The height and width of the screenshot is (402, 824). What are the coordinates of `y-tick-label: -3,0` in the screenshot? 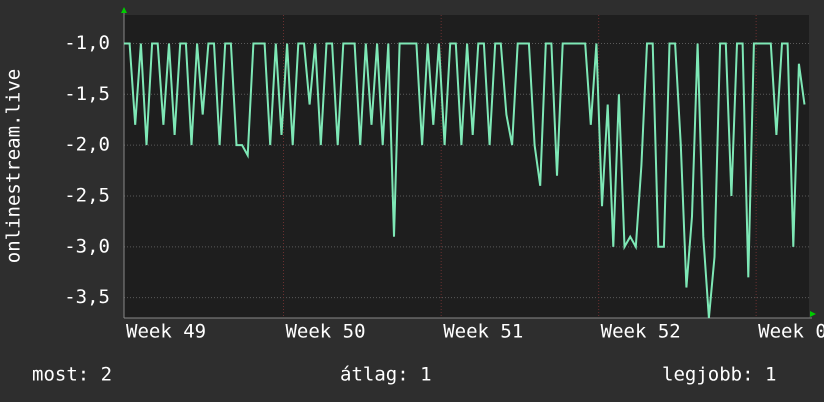 It's located at (87, 246).